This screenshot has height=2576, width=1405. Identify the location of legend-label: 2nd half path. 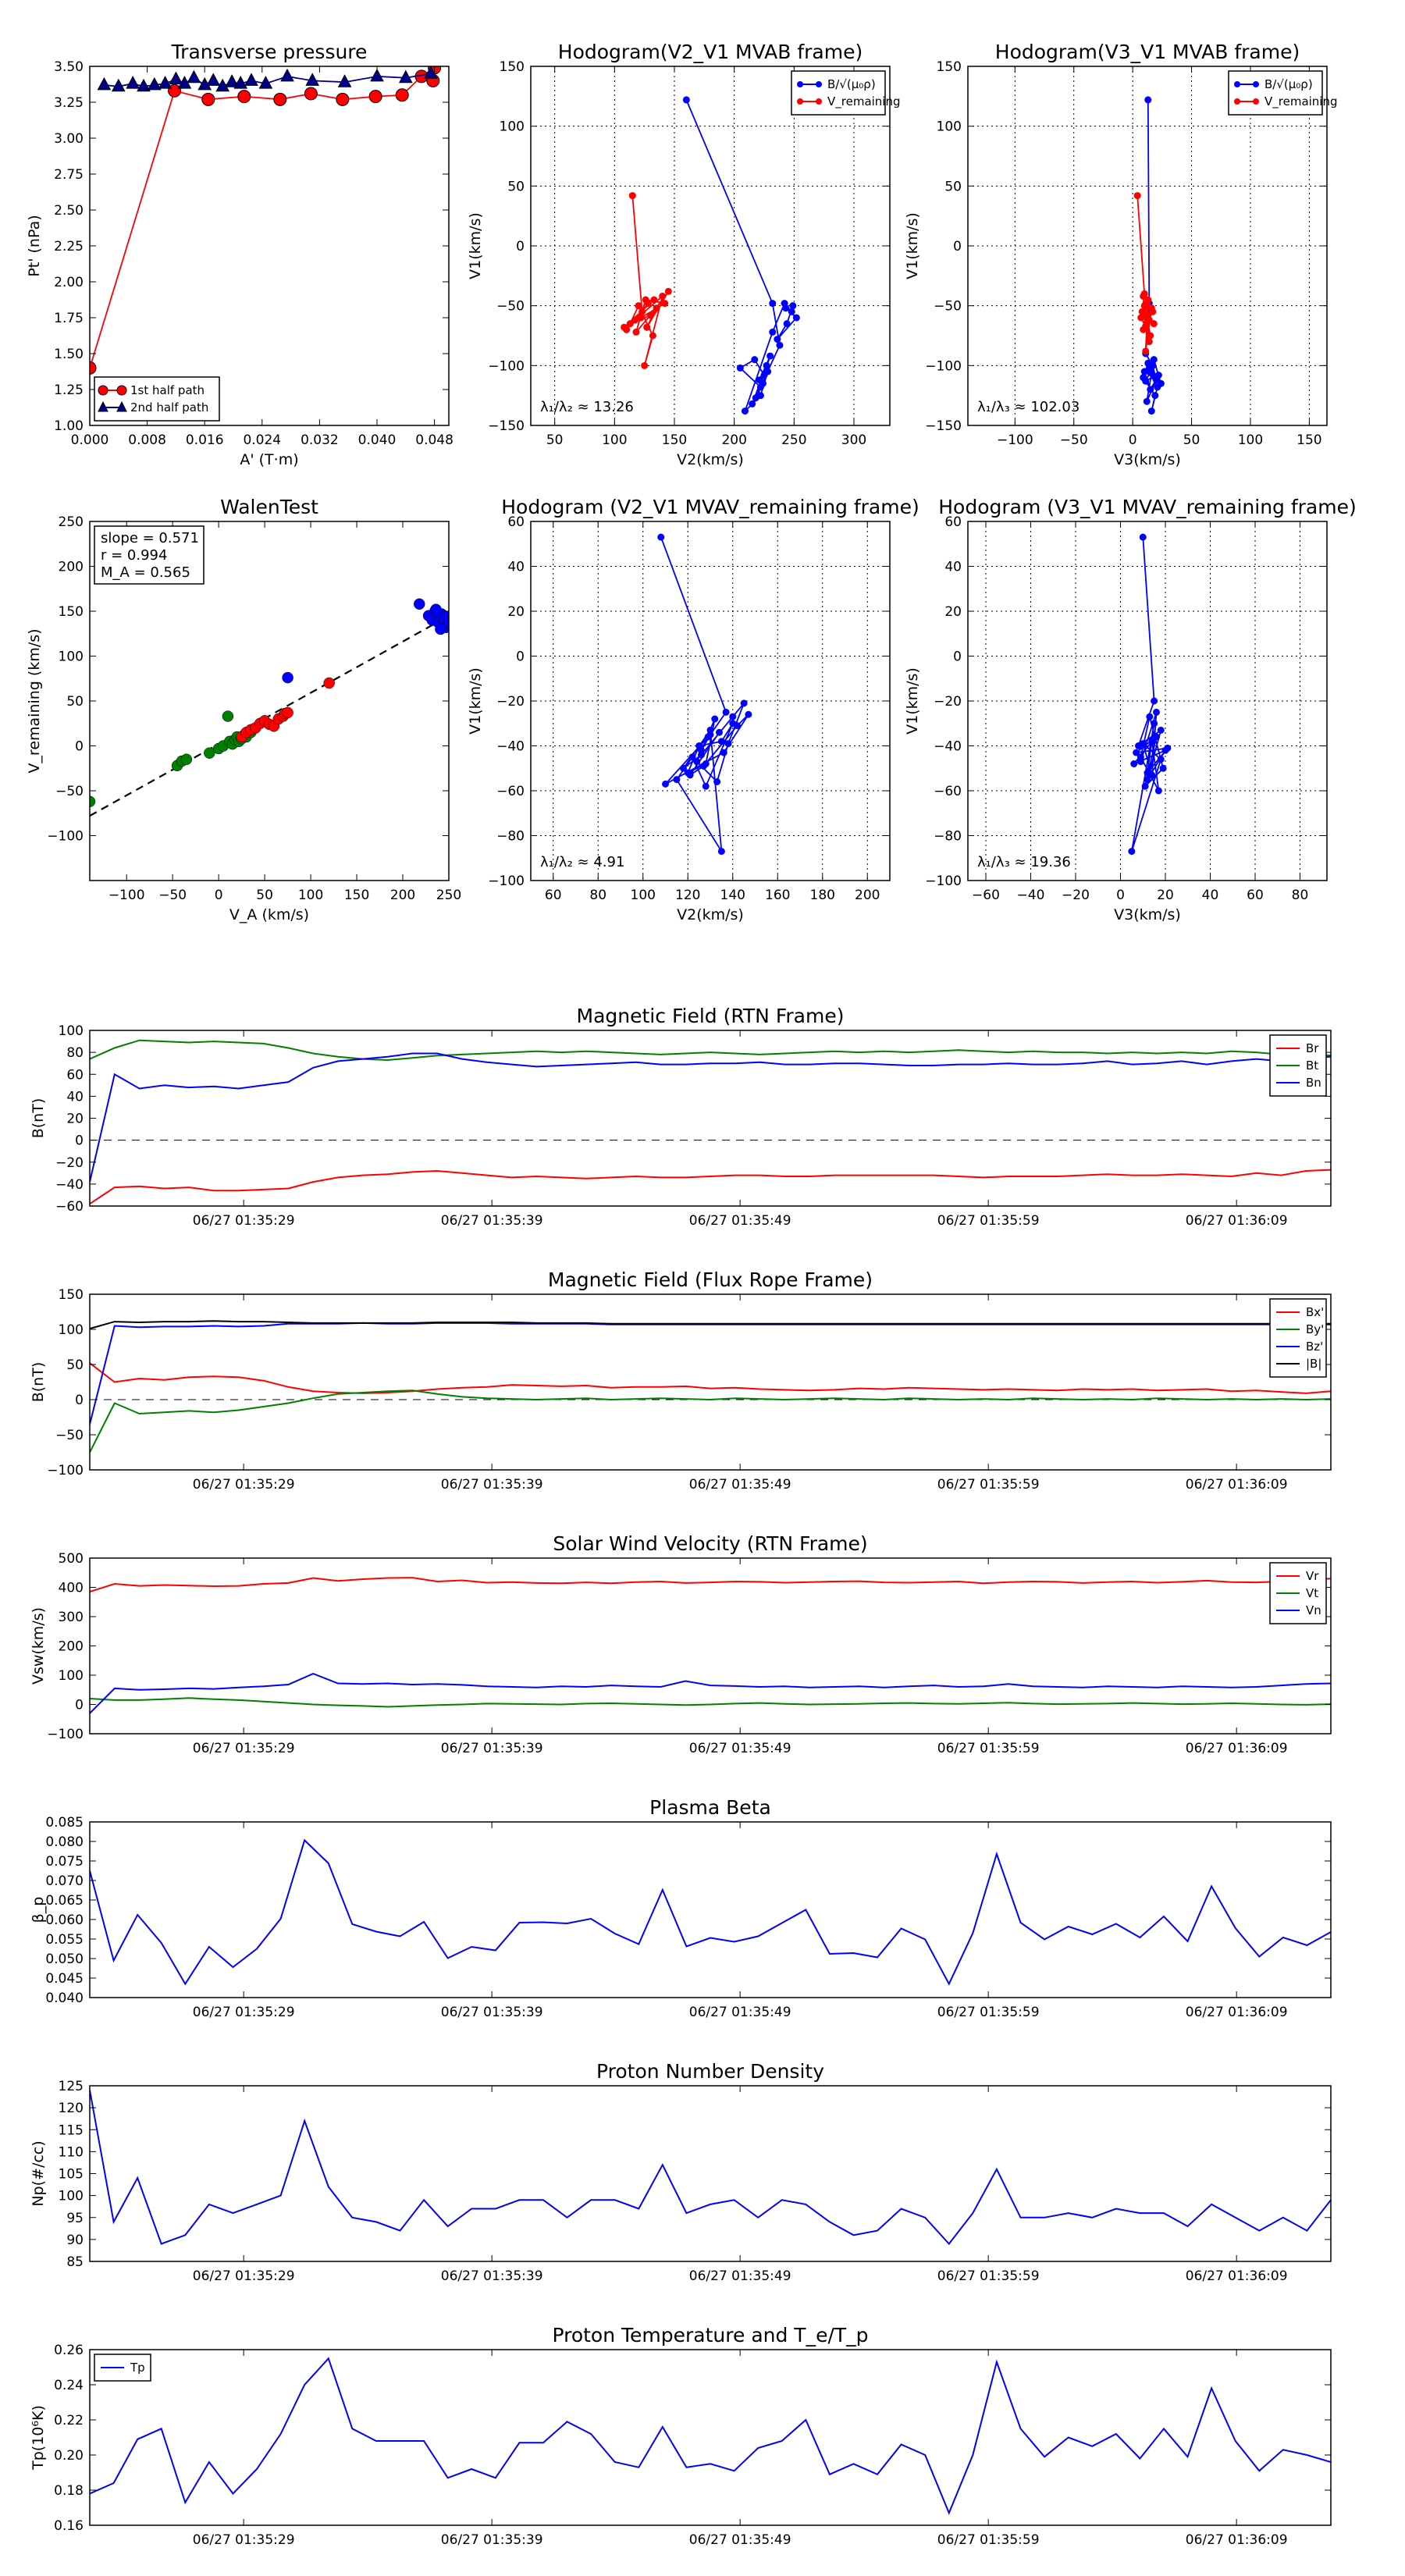
(169, 407).